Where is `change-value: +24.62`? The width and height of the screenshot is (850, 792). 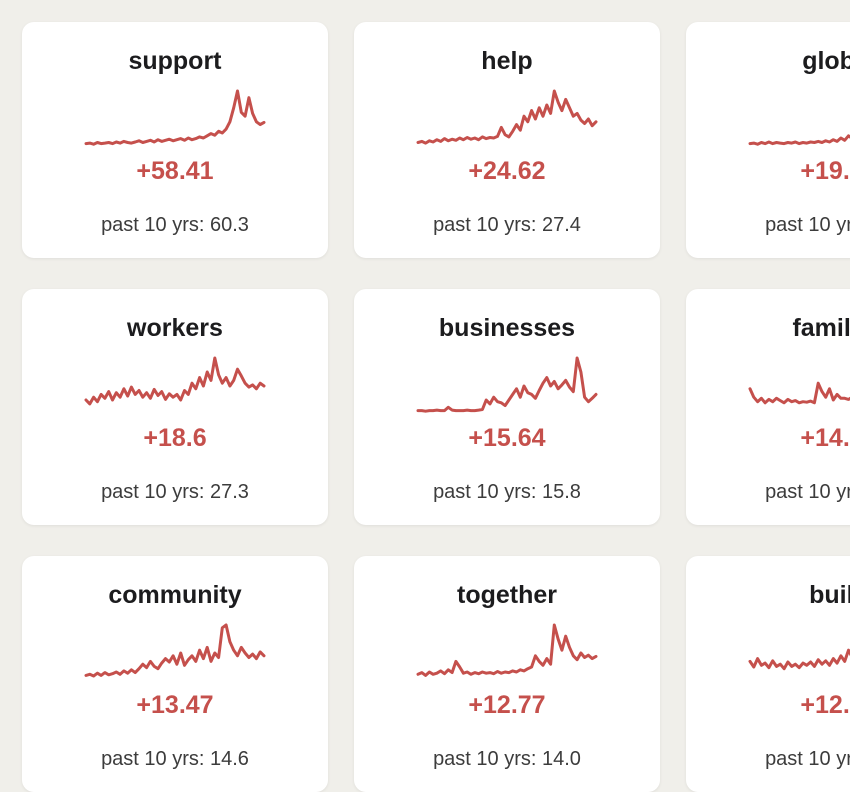
change-value: +24.62 is located at coordinates (507, 171).